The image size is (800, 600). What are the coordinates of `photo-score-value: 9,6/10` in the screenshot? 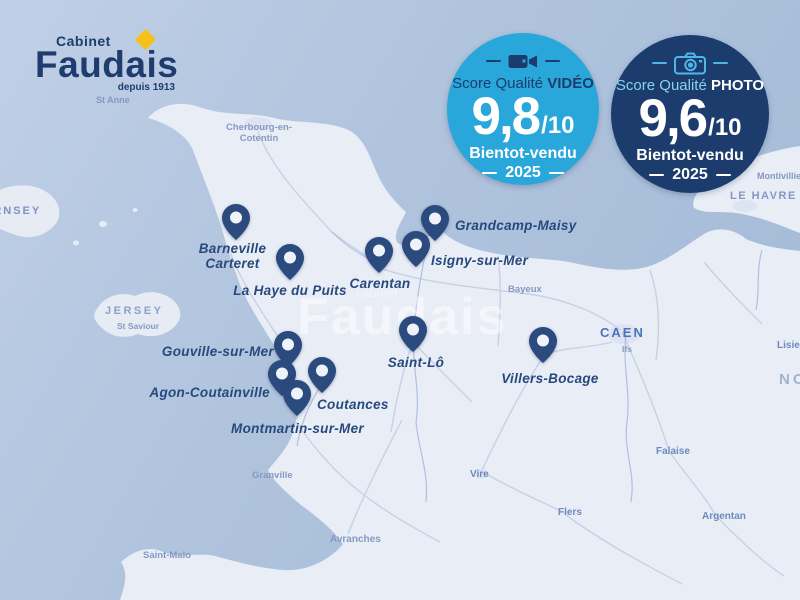 It's located at (690, 118).